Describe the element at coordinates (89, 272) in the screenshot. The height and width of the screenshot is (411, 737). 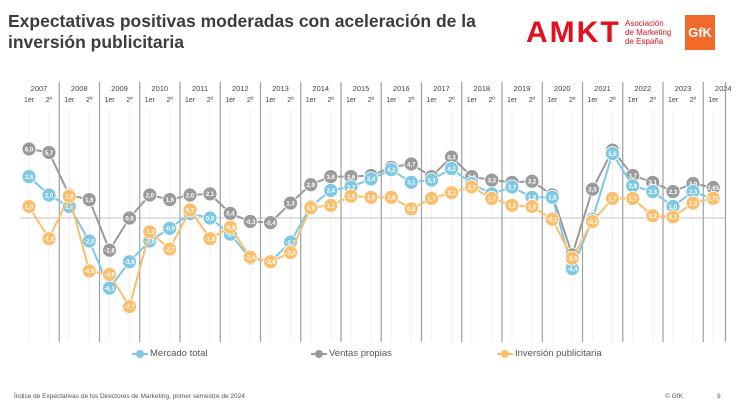
I see `data-label: -4,6` at that location.